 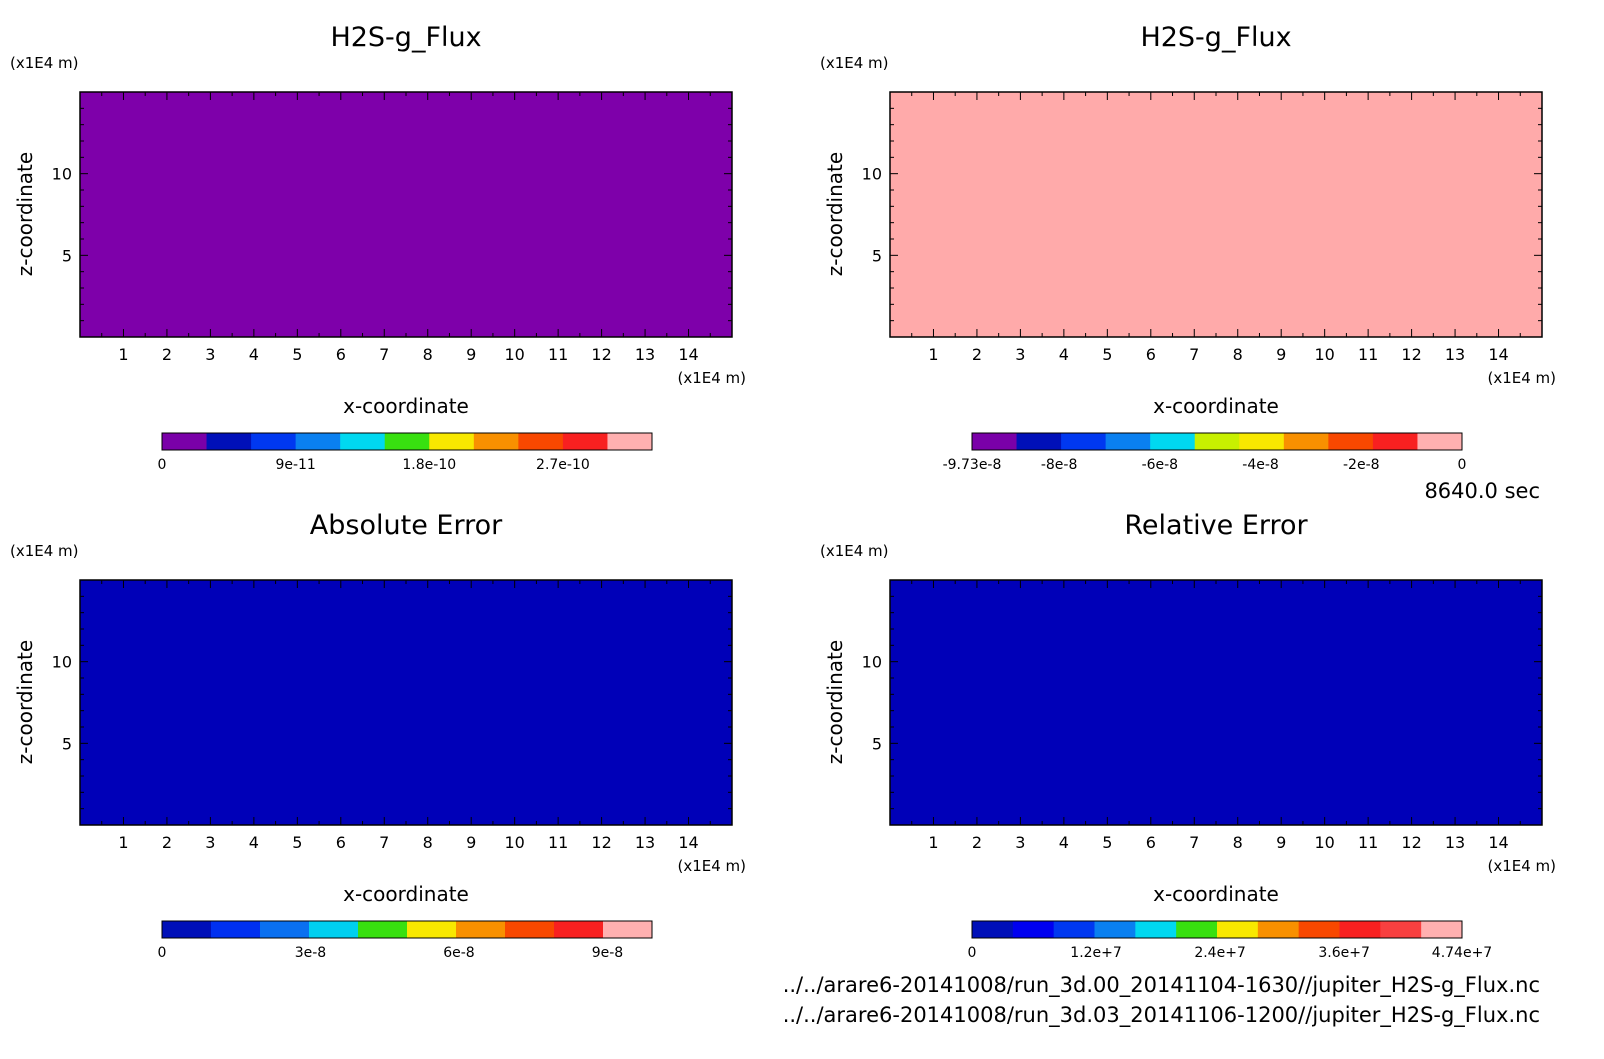 I want to click on x-tick-label: 11, so click(x=1368, y=842).